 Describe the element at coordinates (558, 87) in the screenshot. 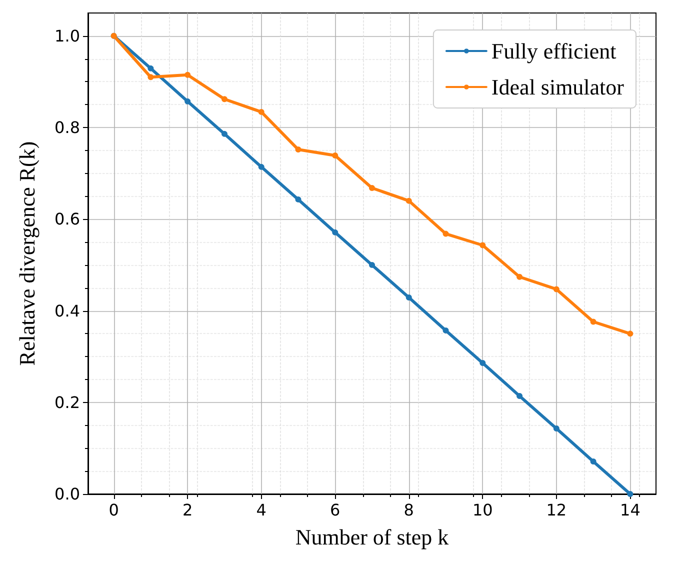

I see `legend-label: Ideal simulator` at that location.